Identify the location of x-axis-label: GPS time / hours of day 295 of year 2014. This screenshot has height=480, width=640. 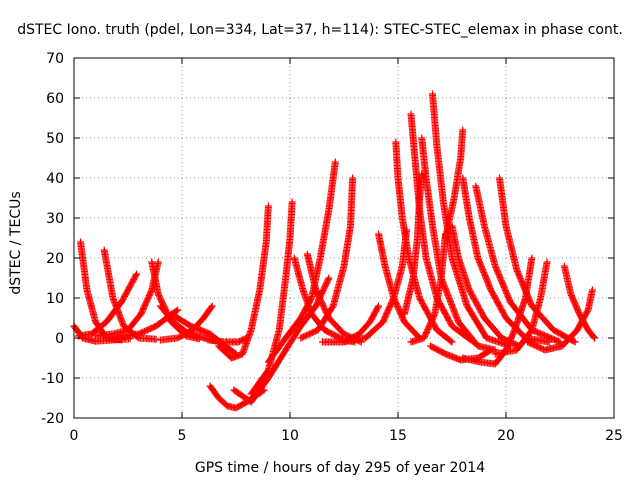
(340, 468).